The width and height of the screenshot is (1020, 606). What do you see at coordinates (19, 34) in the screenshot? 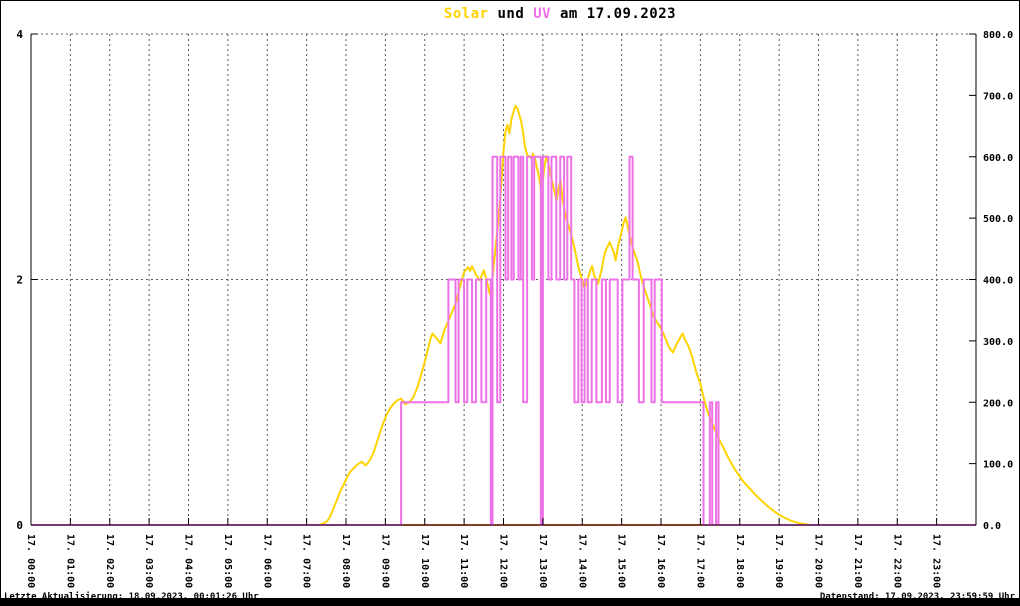
I see `left-axis-tick-label: 4` at bounding box center [19, 34].